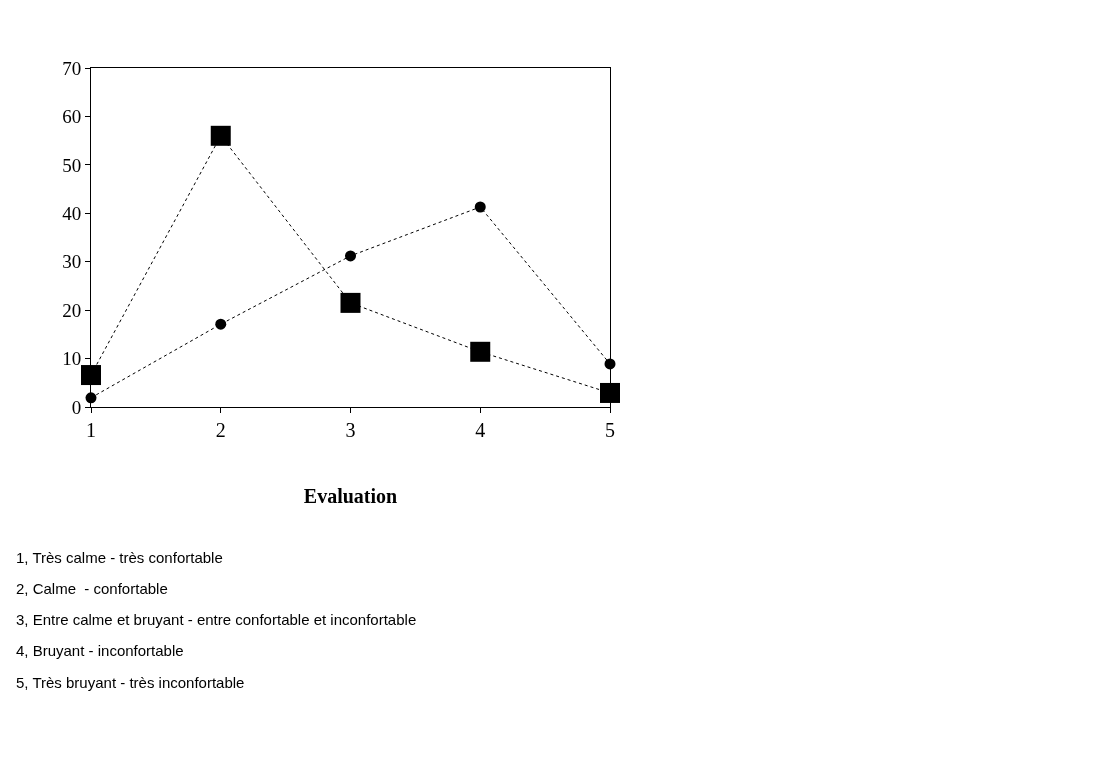 This screenshot has height=769, width=1107. Describe the element at coordinates (216, 619) in the screenshot. I see `text: 3, Entre calme et bruyant - entre confortable et inconfortable` at that location.